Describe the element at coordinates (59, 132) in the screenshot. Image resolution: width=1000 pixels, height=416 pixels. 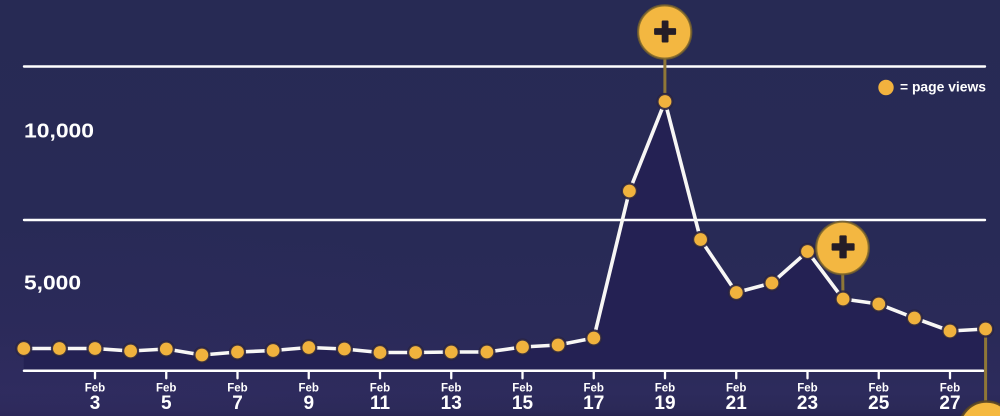
I see `svg-text: 10,000` at that location.